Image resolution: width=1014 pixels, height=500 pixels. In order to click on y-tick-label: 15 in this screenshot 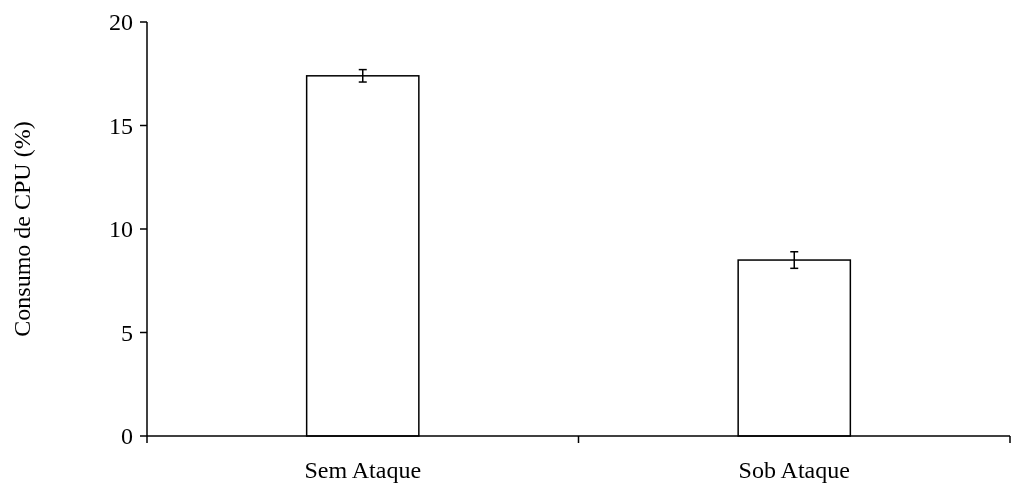, I will do `click(121, 125)`.